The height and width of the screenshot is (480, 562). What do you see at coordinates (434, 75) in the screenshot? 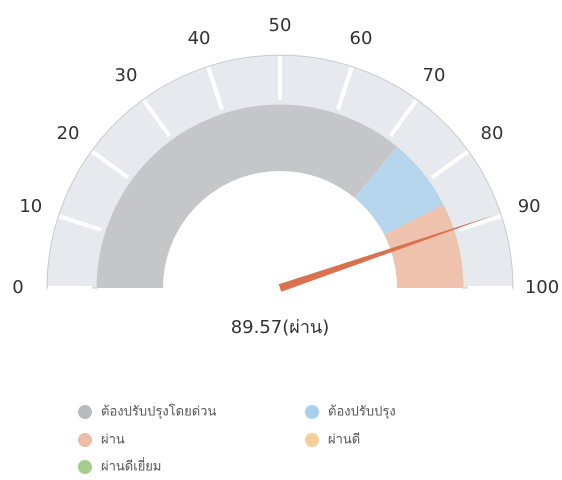
I see `tick-label: 70` at bounding box center [434, 75].